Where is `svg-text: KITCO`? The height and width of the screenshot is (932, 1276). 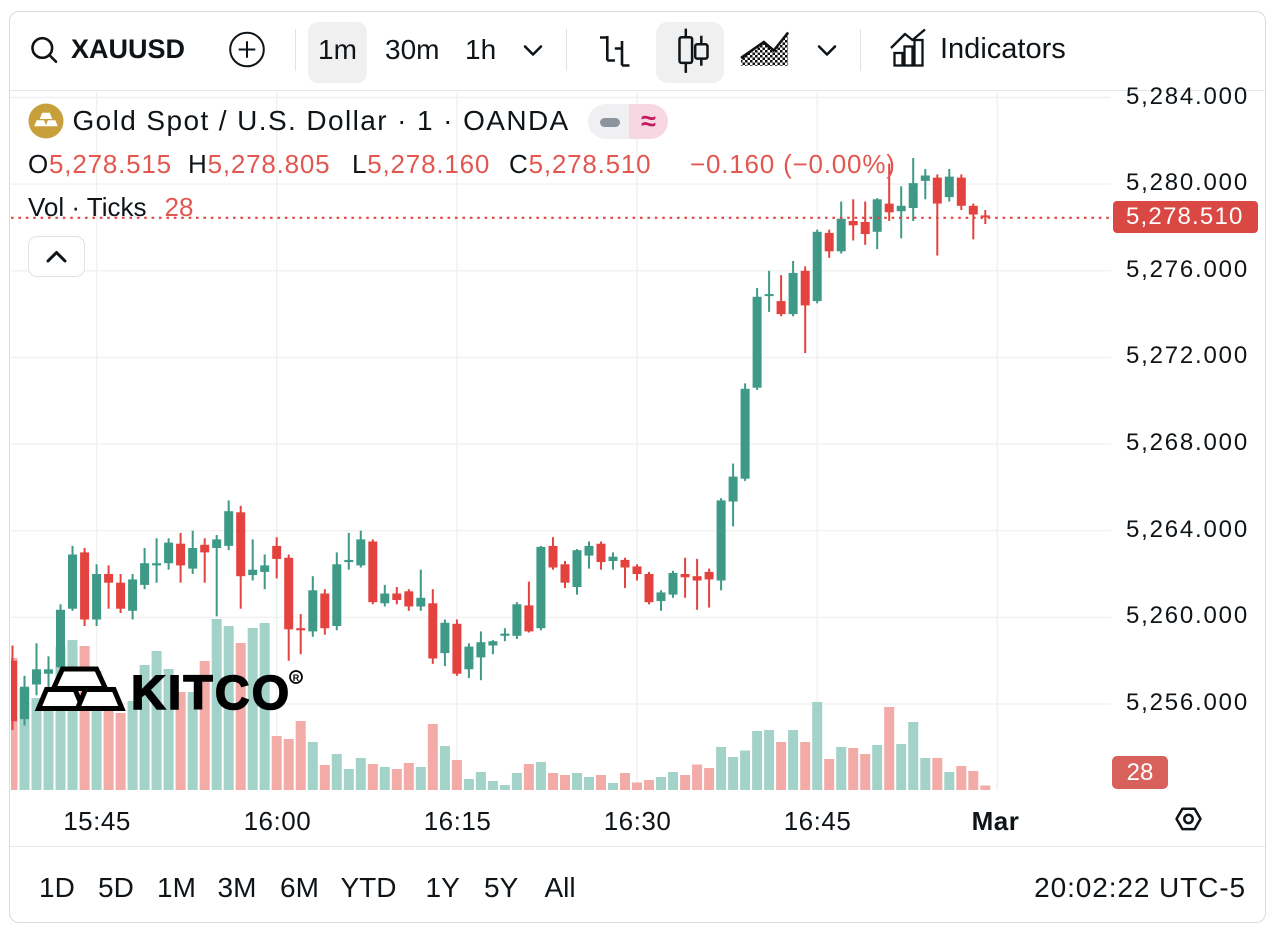 svg-text: KITCO is located at coordinates (211, 693).